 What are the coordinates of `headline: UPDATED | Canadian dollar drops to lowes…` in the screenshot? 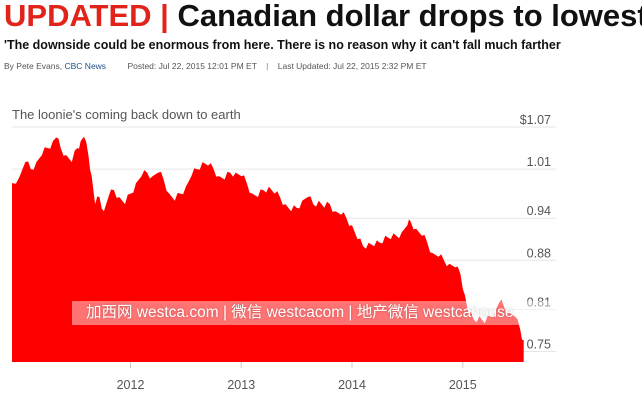 It's located at (323, 18).